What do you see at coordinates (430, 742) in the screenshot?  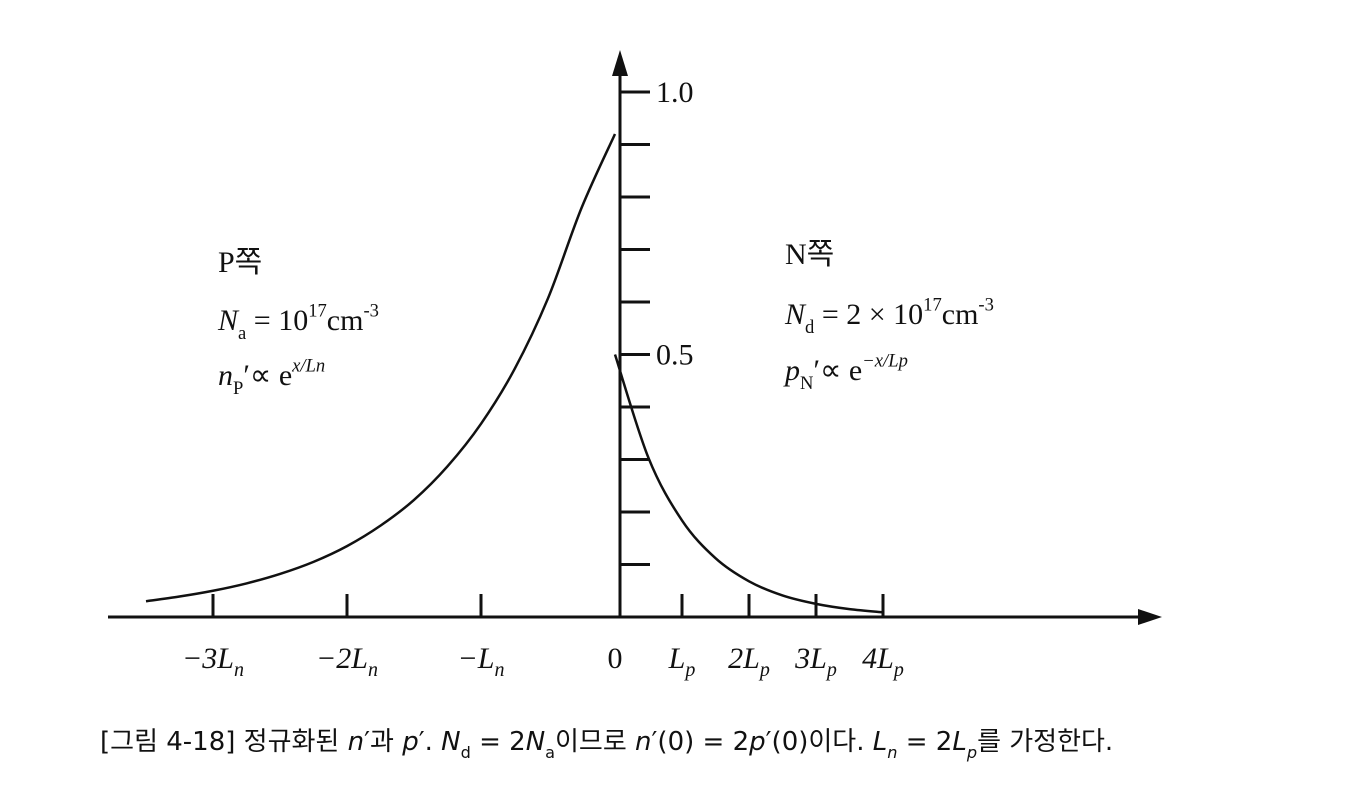 I see `text-part: ′.` at bounding box center [430, 742].